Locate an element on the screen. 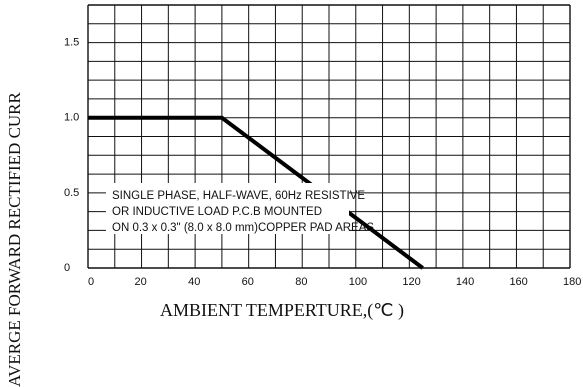 The image size is (583, 387). x-tick-label: 180 is located at coordinates (572, 282).